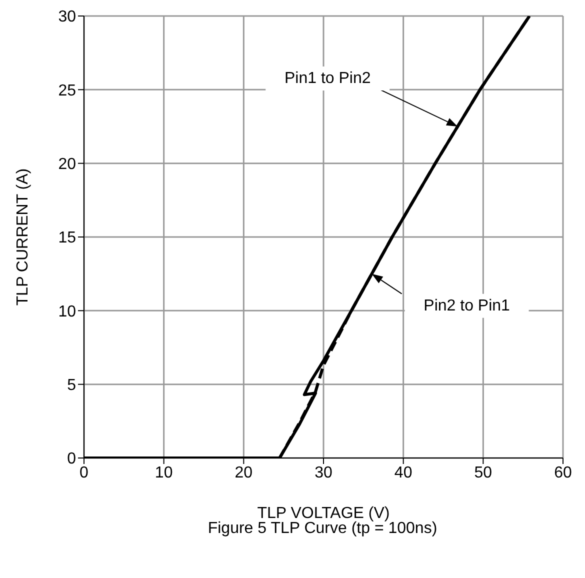  Describe the element at coordinates (23, 237) in the screenshot. I see `y-axis-title: TLP CURRENT (A)` at that location.